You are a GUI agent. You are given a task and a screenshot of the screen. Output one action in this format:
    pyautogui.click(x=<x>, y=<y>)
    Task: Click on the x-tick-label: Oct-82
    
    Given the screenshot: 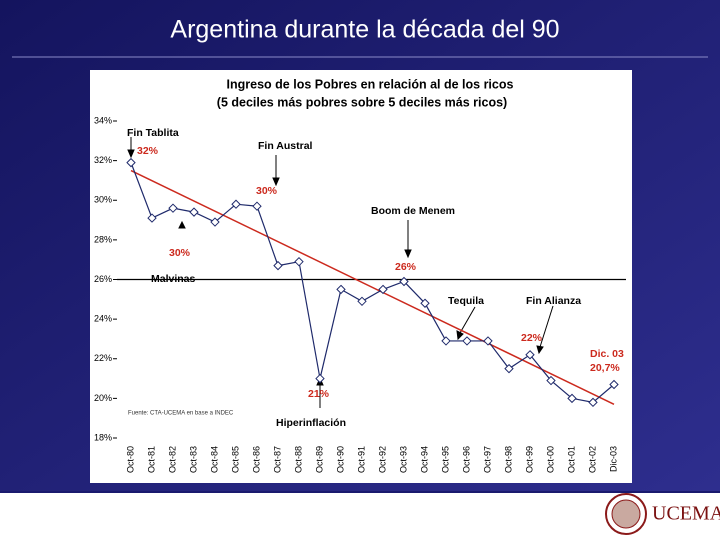 What is the action you would take?
    pyautogui.click(x=172, y=459)
    